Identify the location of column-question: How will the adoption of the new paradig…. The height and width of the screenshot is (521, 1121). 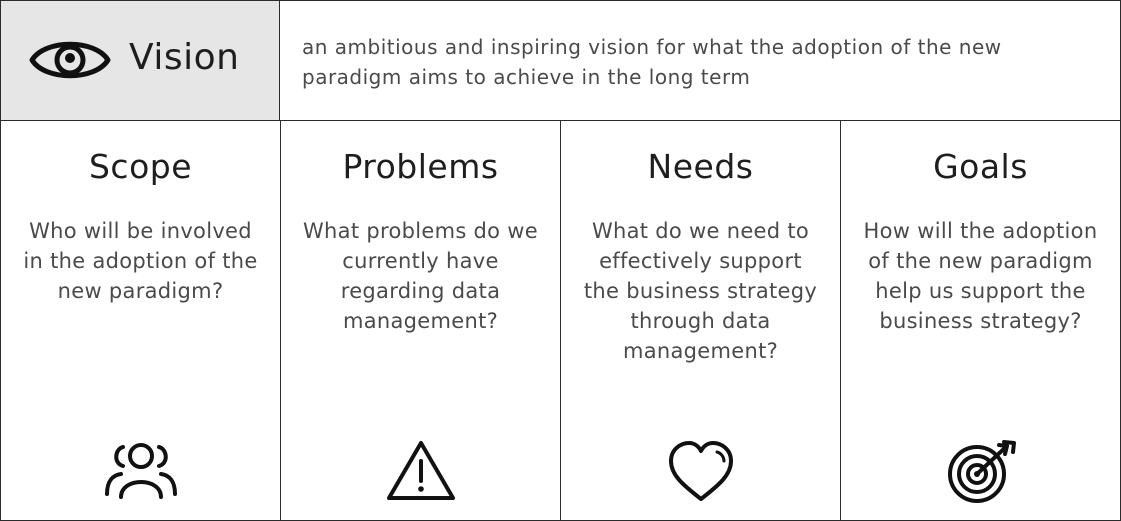
(980, 276).